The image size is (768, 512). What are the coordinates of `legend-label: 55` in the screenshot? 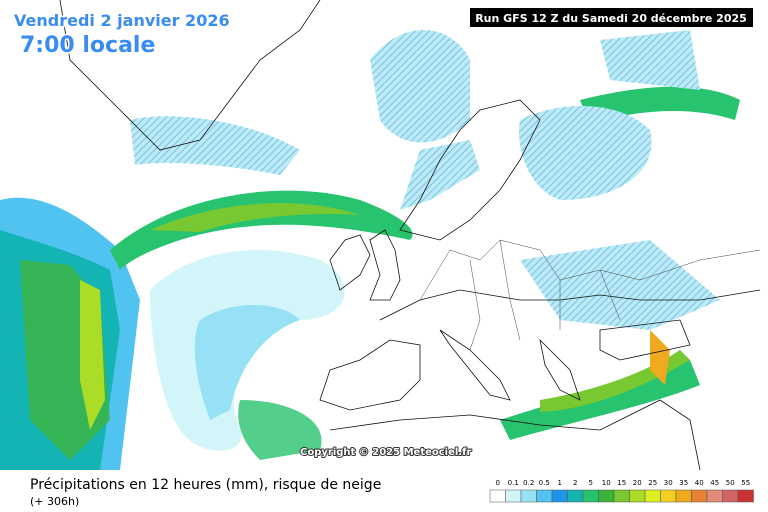 It's located at (745, 483).